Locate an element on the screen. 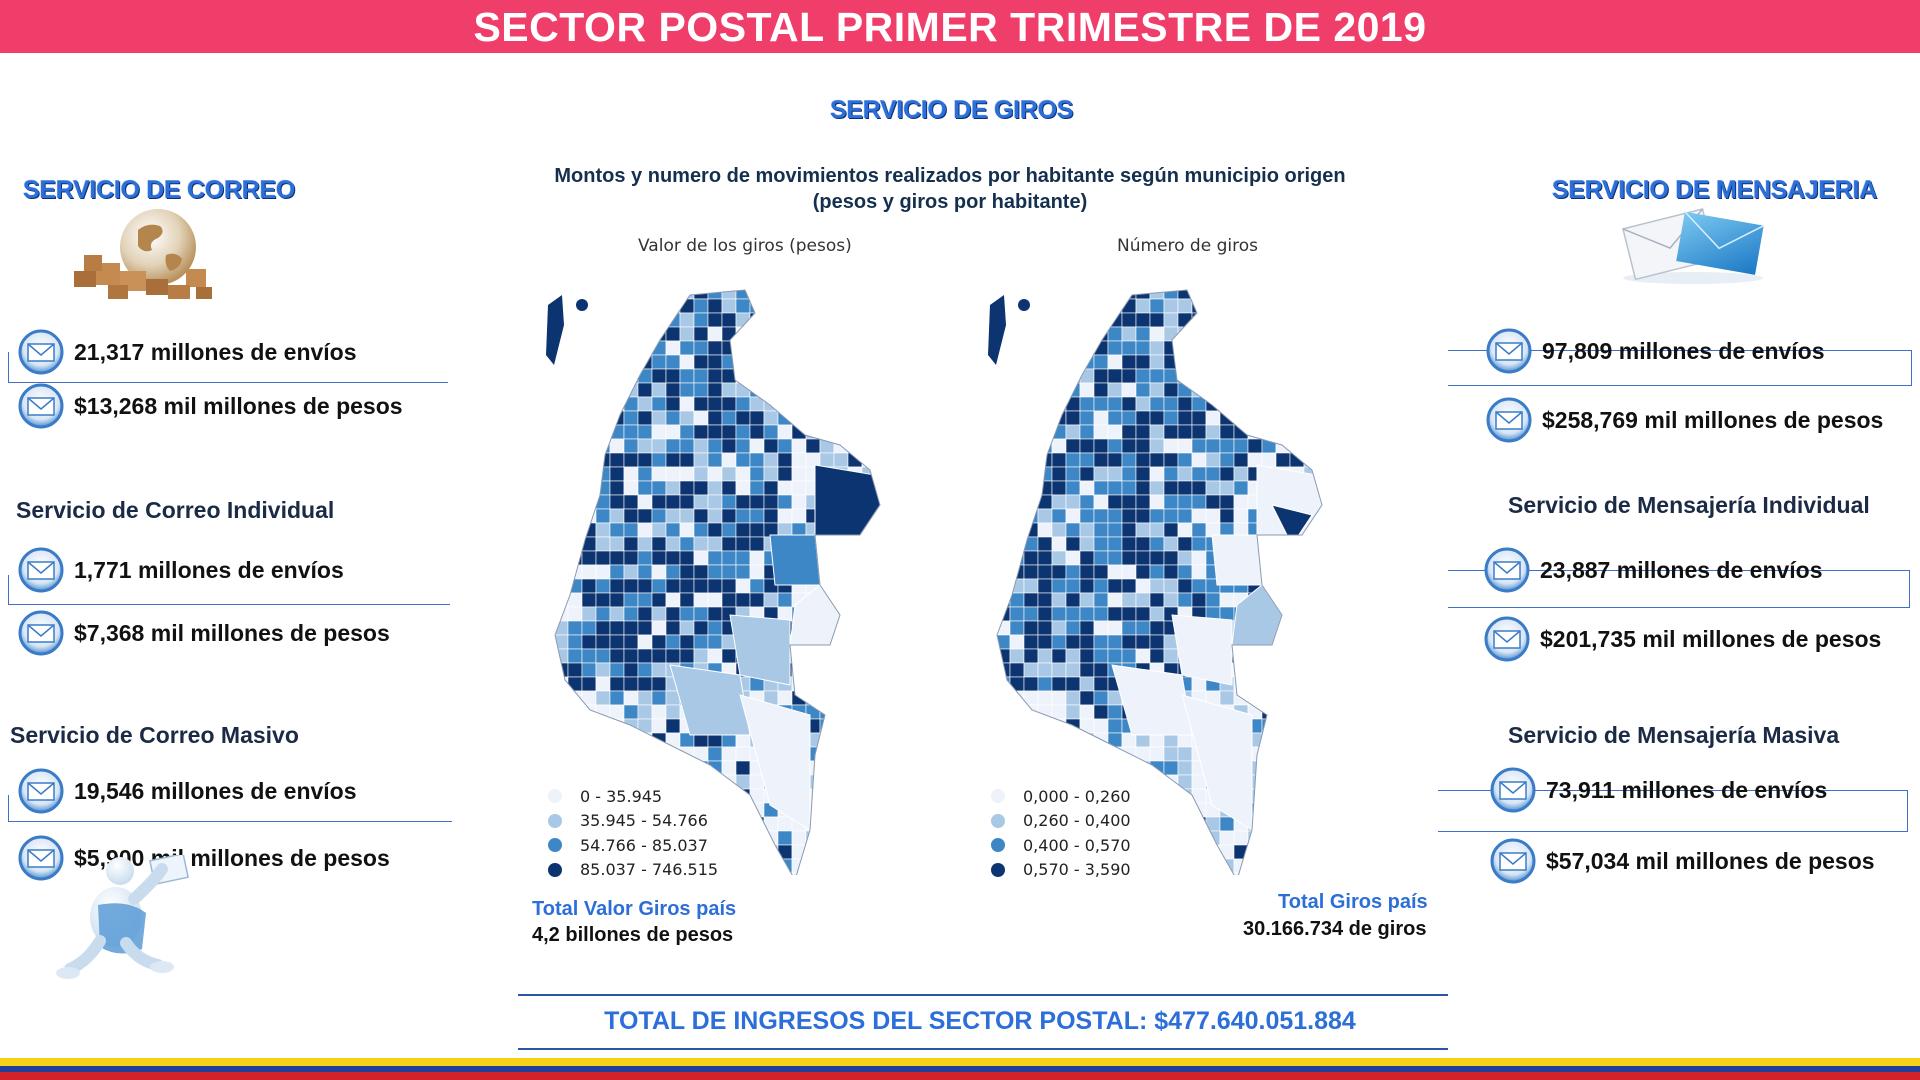 This screenshot has height=1080, width=1920. mensajeria-total-bracket is located at coordinates (1680, 368).